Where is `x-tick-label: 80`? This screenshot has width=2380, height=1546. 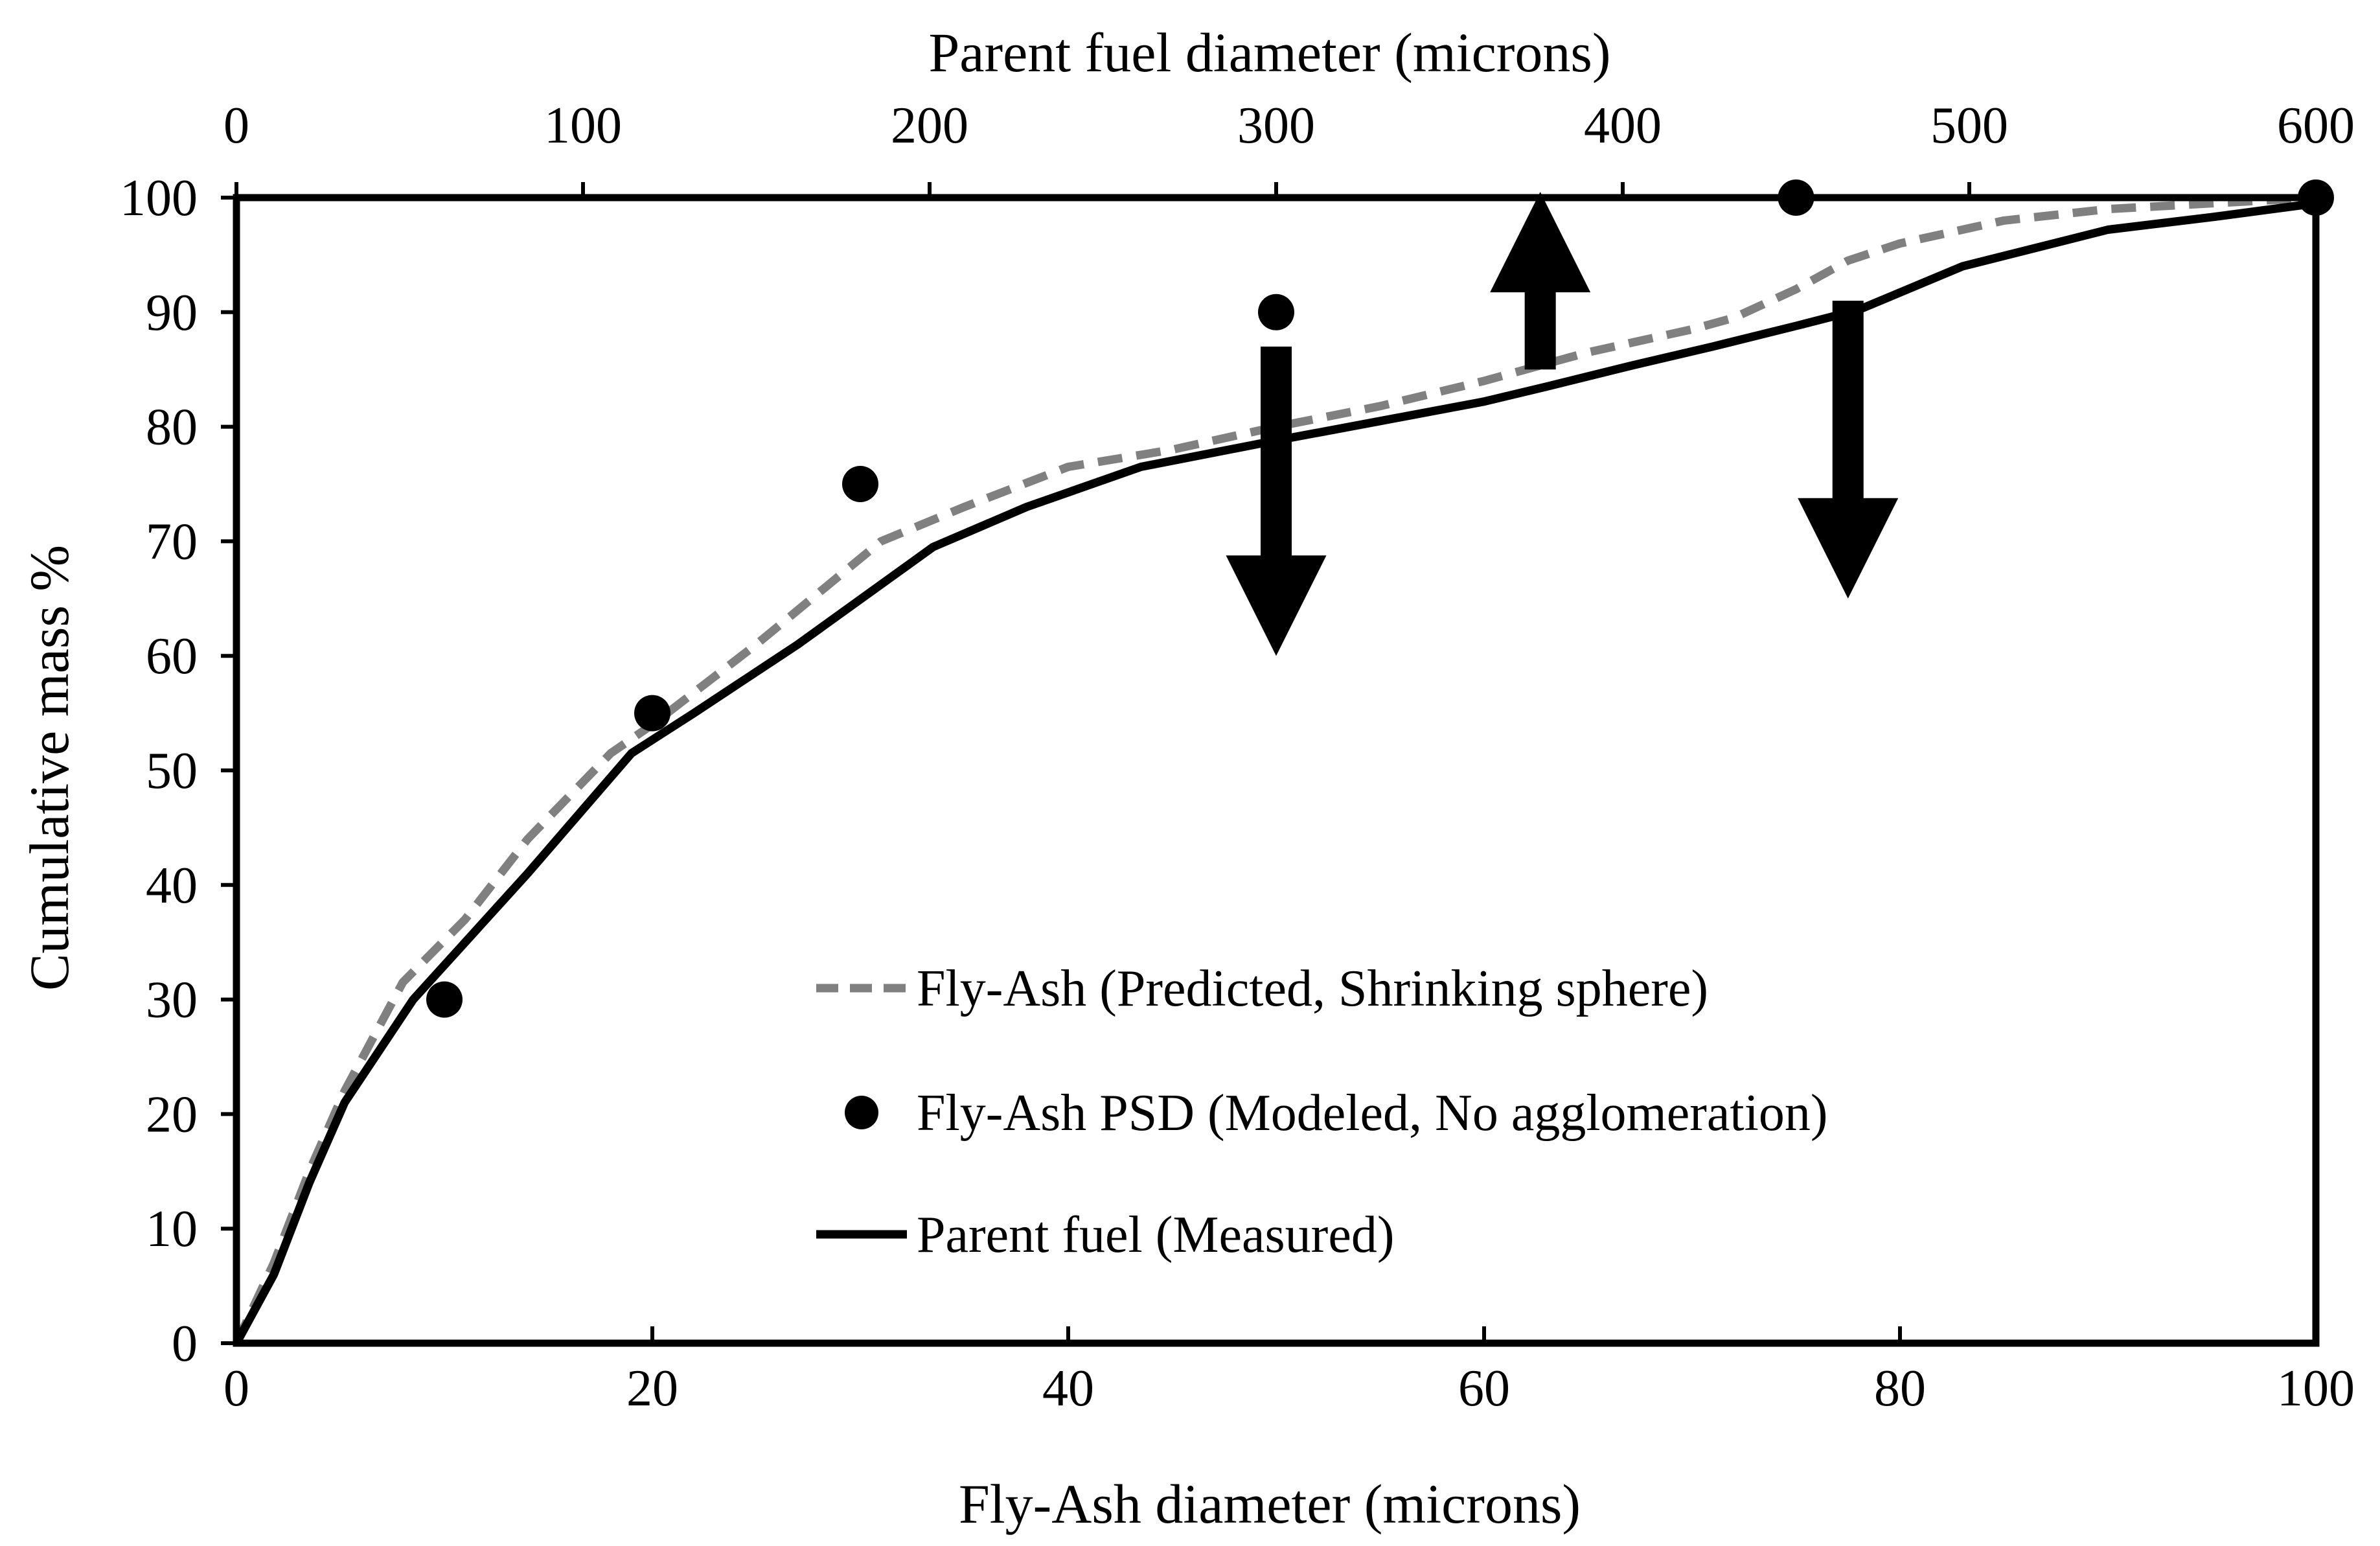
x-tick-label: 80 is located at coordinates (1900, 1388).